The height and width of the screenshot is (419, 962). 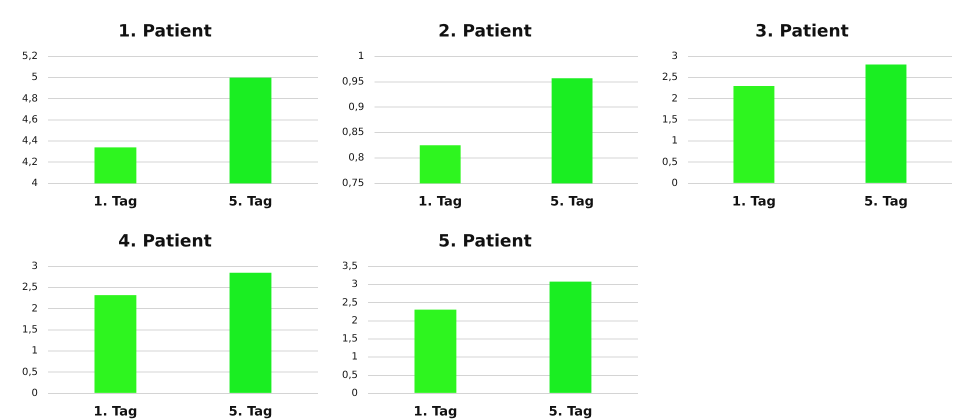 I want to click on y-tick-label: 4,6, so click(x=30, y=120).